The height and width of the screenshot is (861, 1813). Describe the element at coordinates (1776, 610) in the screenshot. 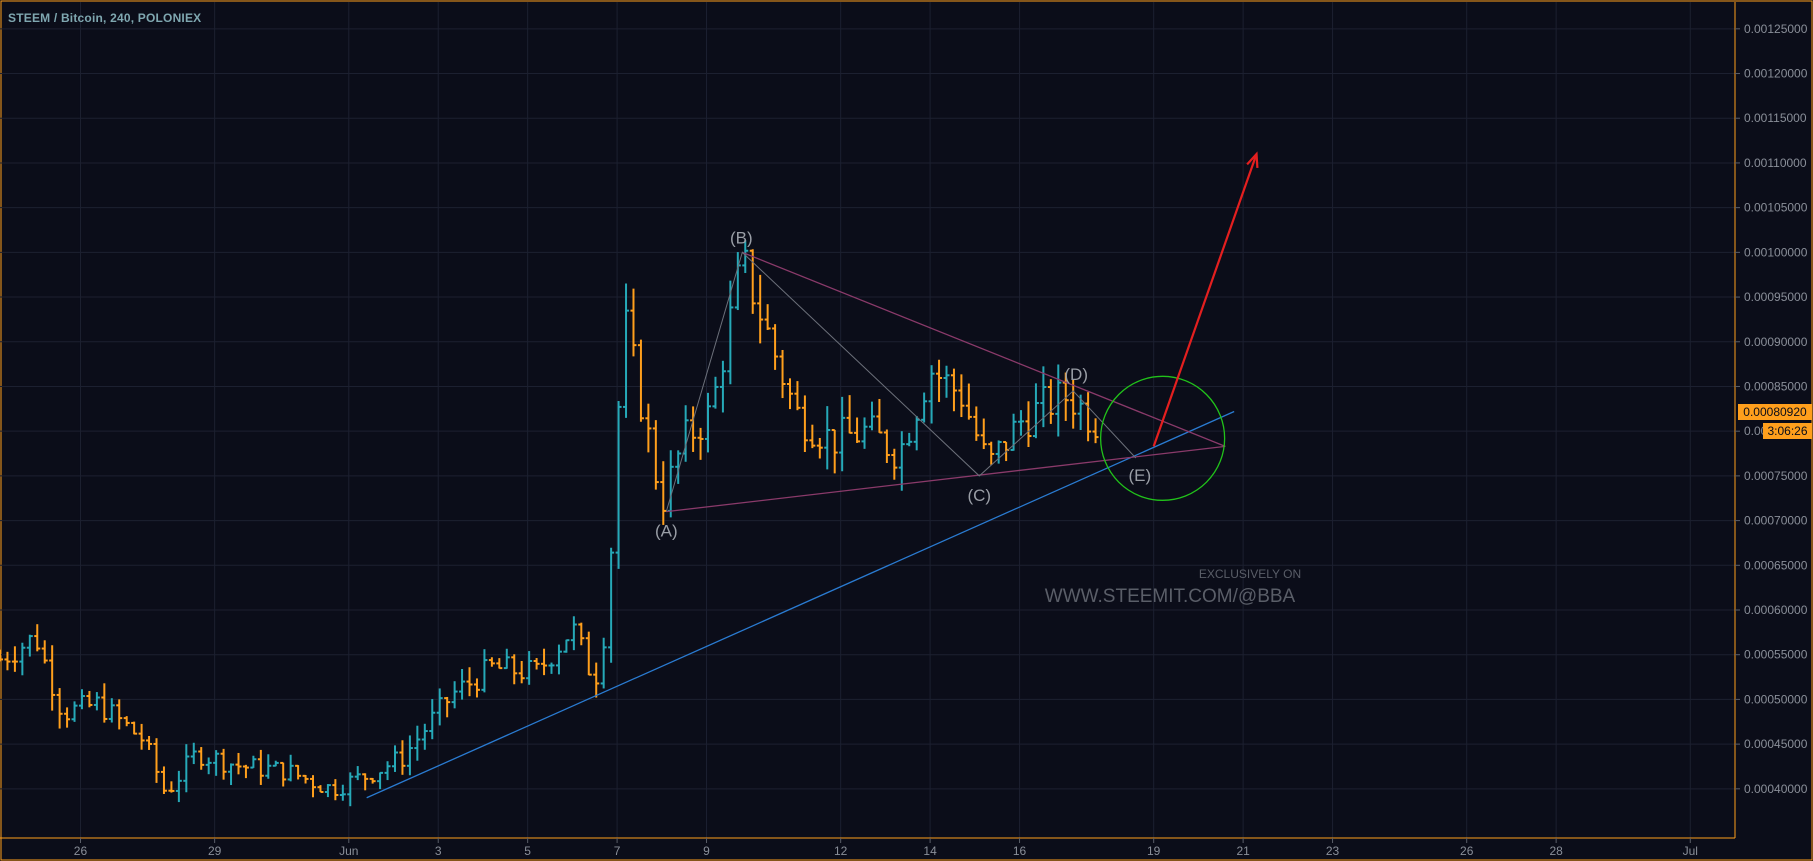

I see `price-tick-label: 0.00060000` at that location.